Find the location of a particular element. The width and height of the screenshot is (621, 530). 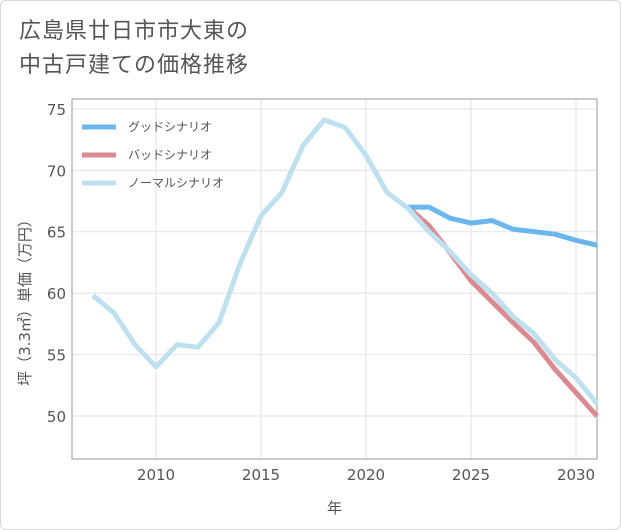

x-tick-label: 2020 is located at coordinates (366, 475).